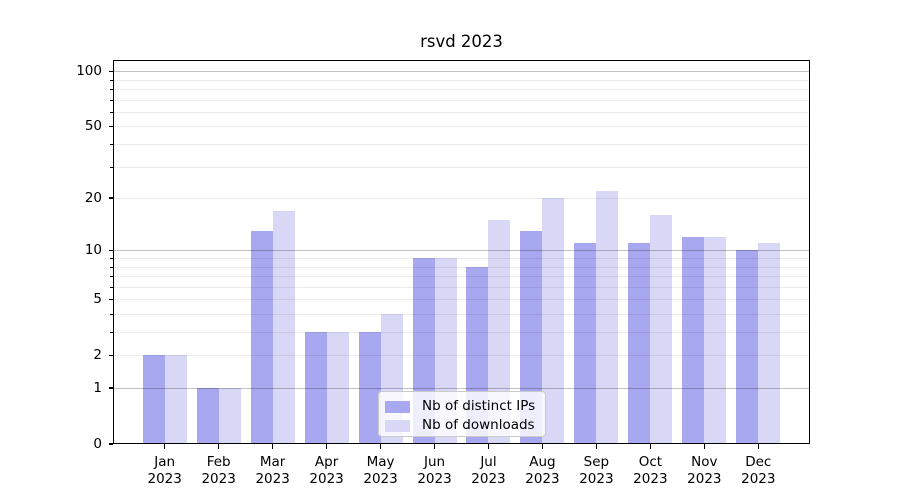 This screenshot has width=900, height=500. What do you see at coordinates (93, 125) in the screenshot?
I see `y-tick-label: 50` at bounding box center [93, 125].